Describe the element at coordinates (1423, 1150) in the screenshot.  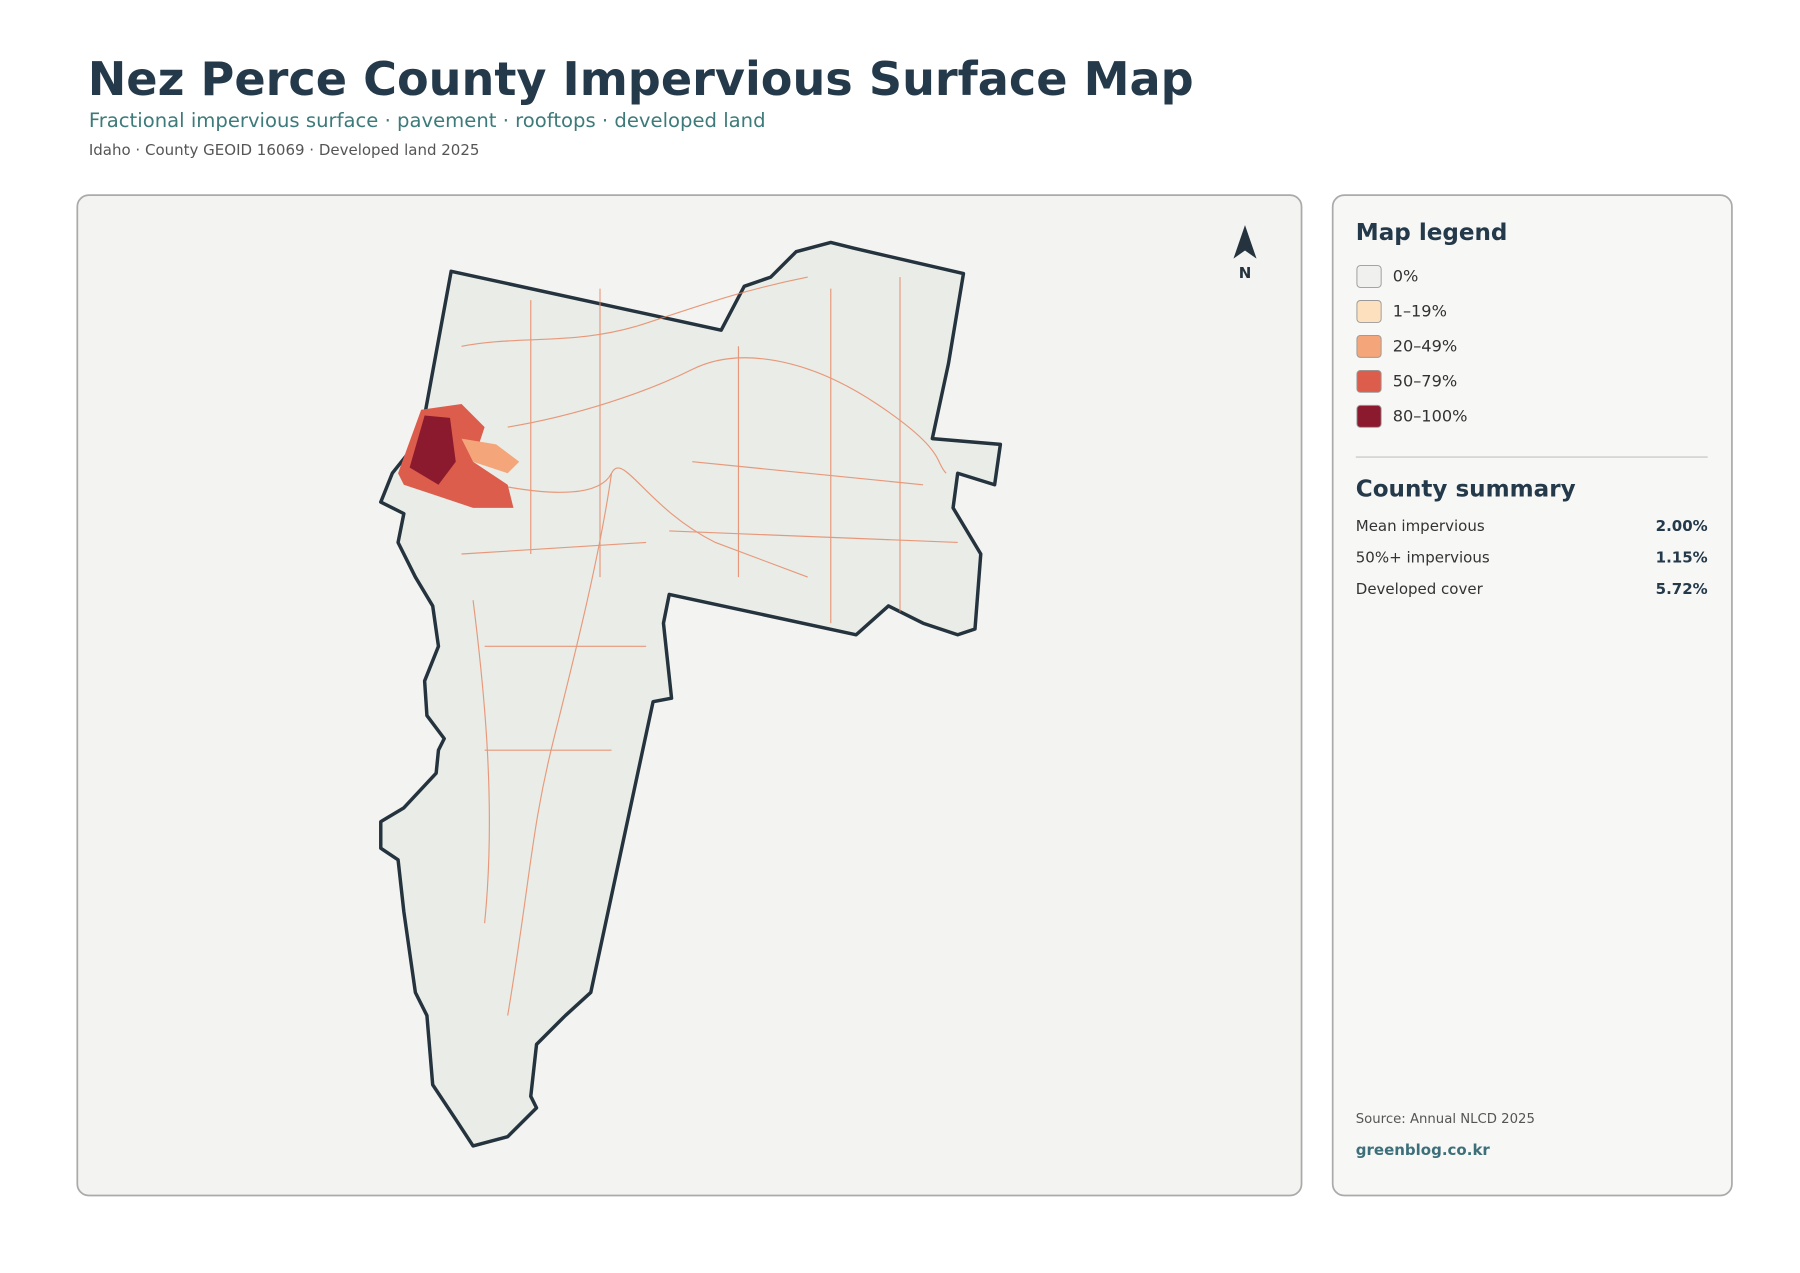
I see `credit: greenblog.co.kr` at that location.